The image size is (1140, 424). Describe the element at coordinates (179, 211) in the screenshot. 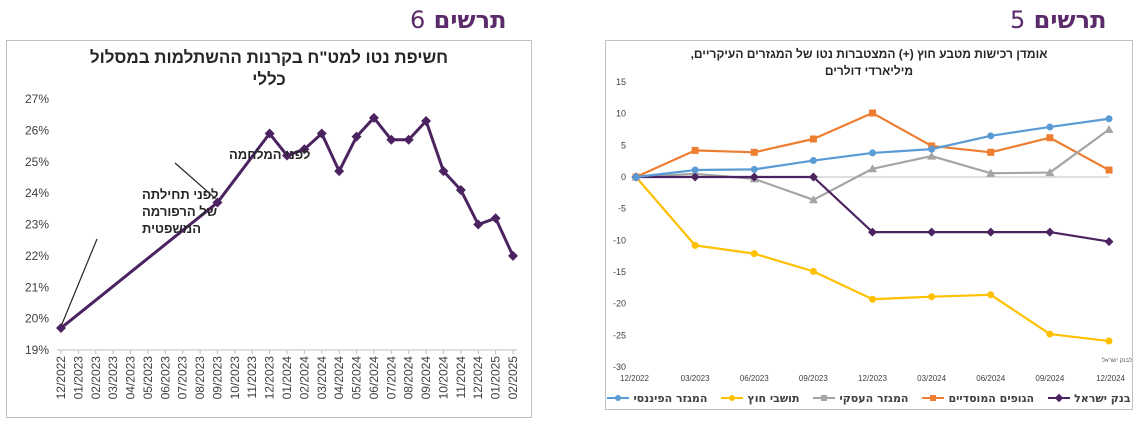

I see `chart-6-annotation-reform-line: של הרפורמה` at that location.